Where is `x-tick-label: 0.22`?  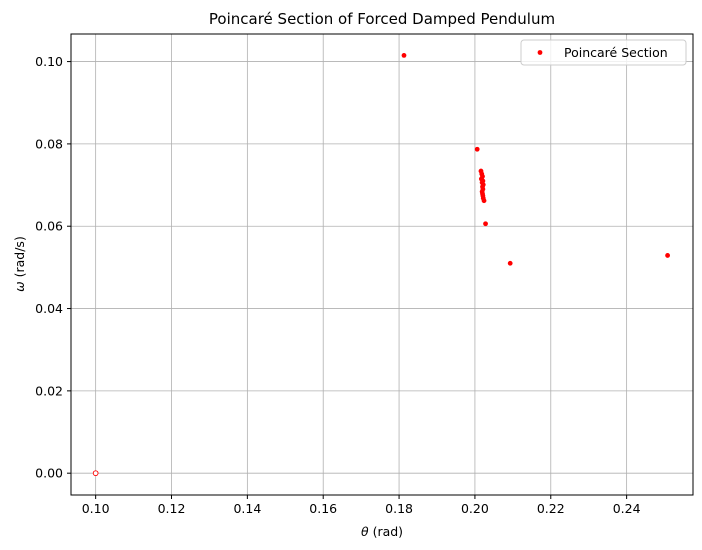
x-tick-label: 0.22 is located at coordinates (551, 508).